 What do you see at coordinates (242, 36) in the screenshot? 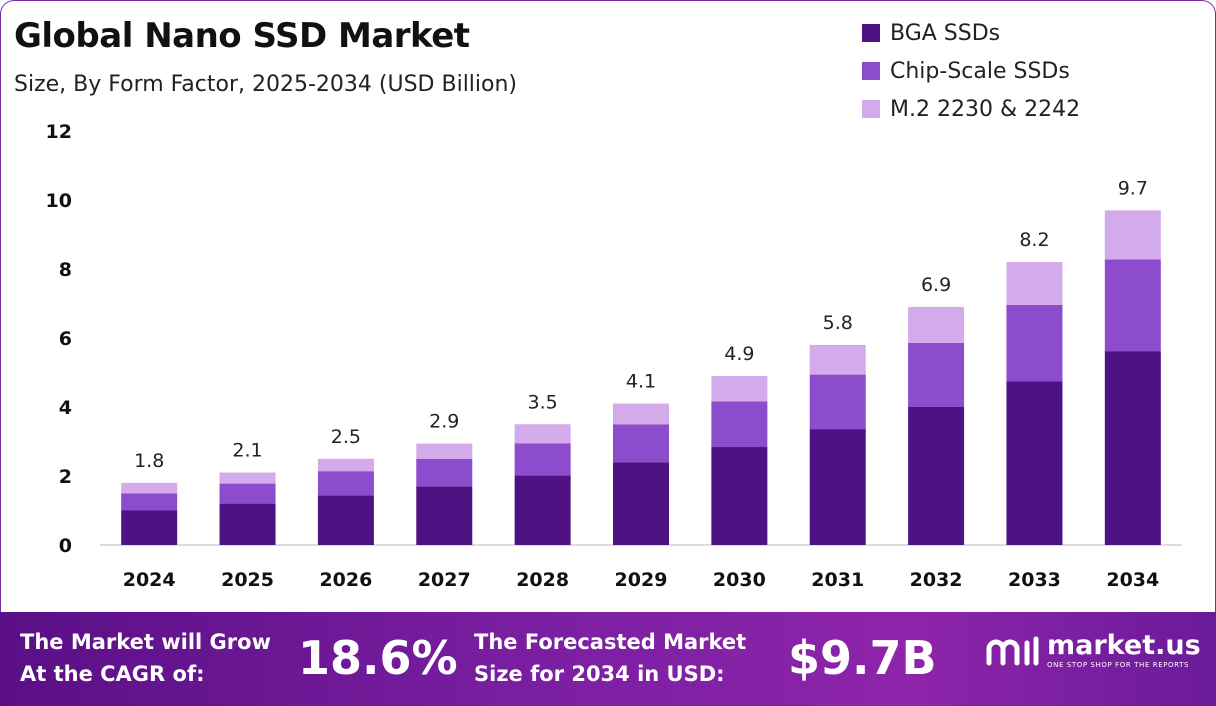
I see `chart-title: Global Nano SSD Market` at bounding box center [242, 36].